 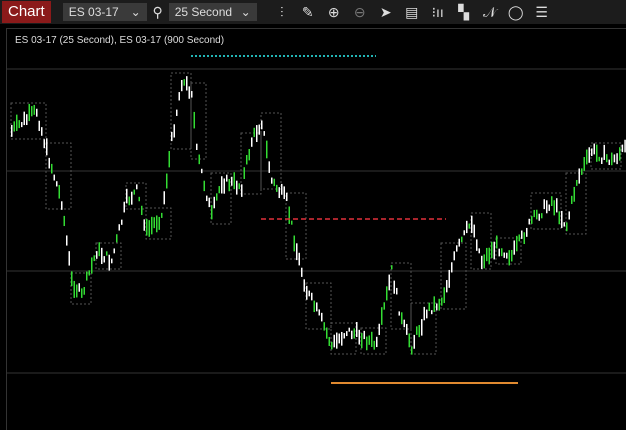 I want to click on pencil-icon: ✎, so click(x=307, y=11).